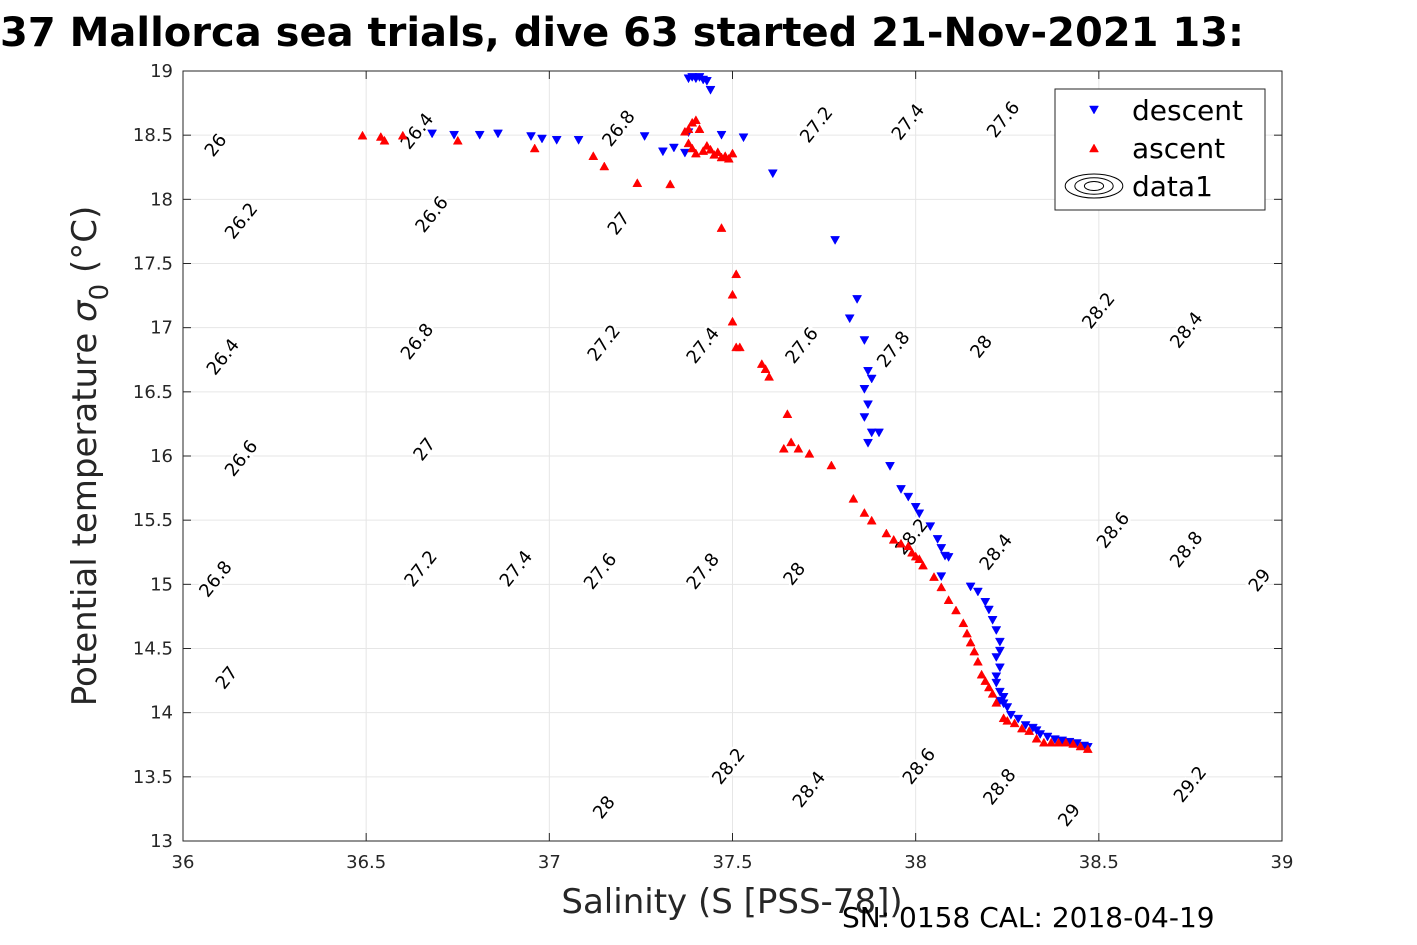 The image size is (1417, 945). Describe the element at coordinates (85, 245) in the screenshot. I see `y-axis-label-unit: (°C)` at that location.